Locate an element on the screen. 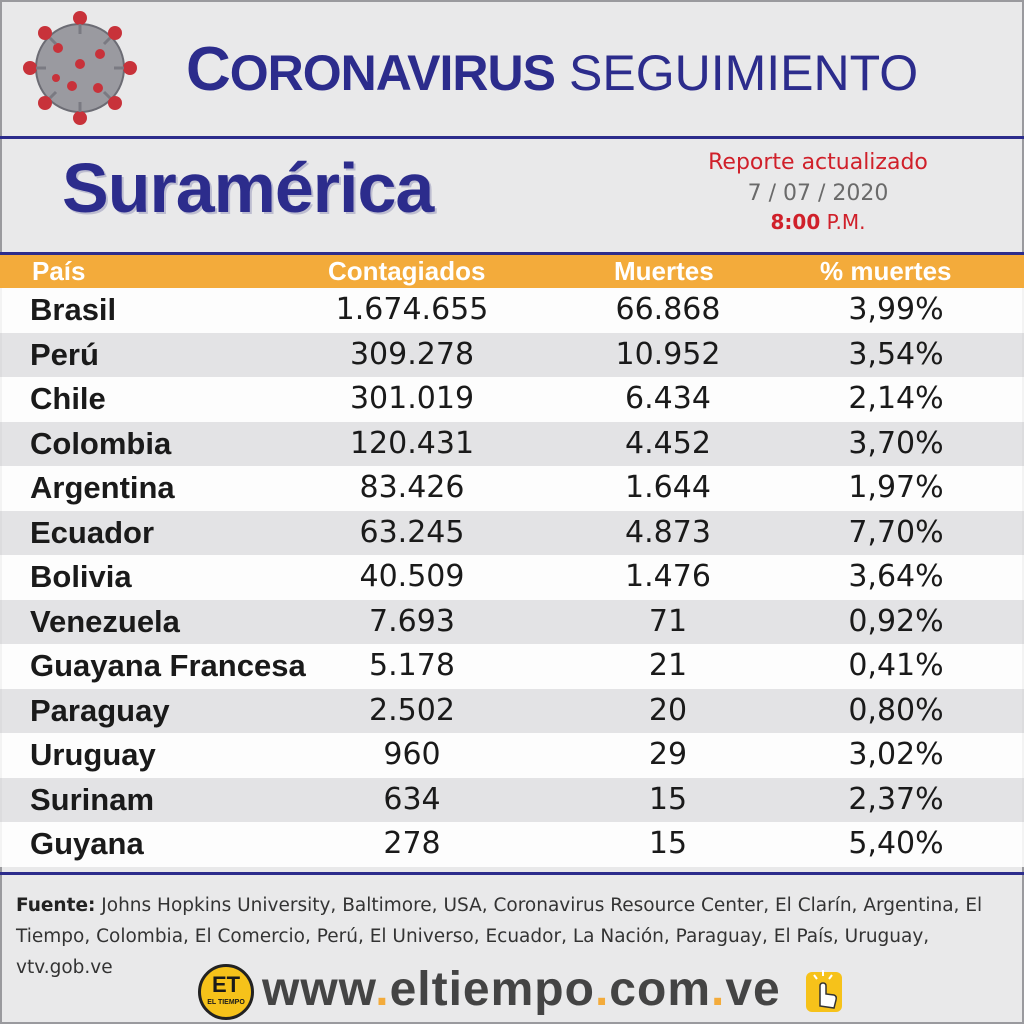  header: CORONAVIRUS SEGUIMIENTO is located at coordinates (512, 69).